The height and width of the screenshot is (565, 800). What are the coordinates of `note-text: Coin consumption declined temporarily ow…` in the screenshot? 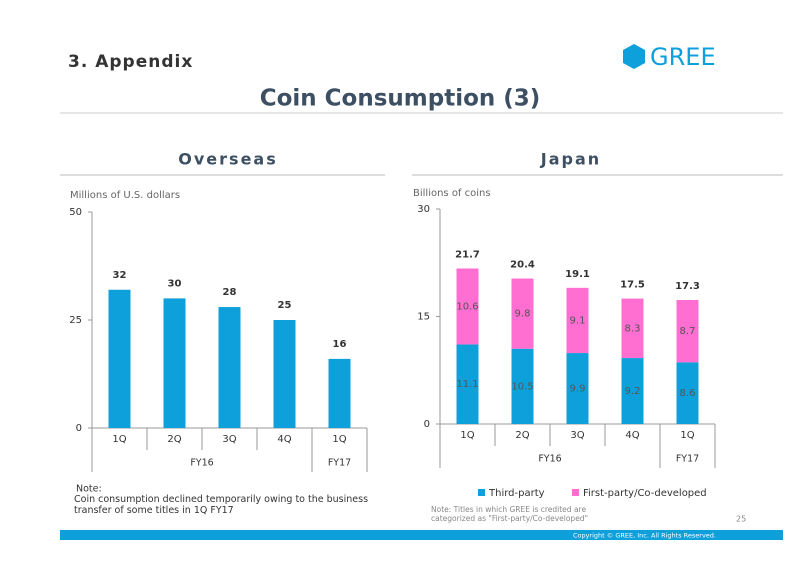 It's located at (221, 505).